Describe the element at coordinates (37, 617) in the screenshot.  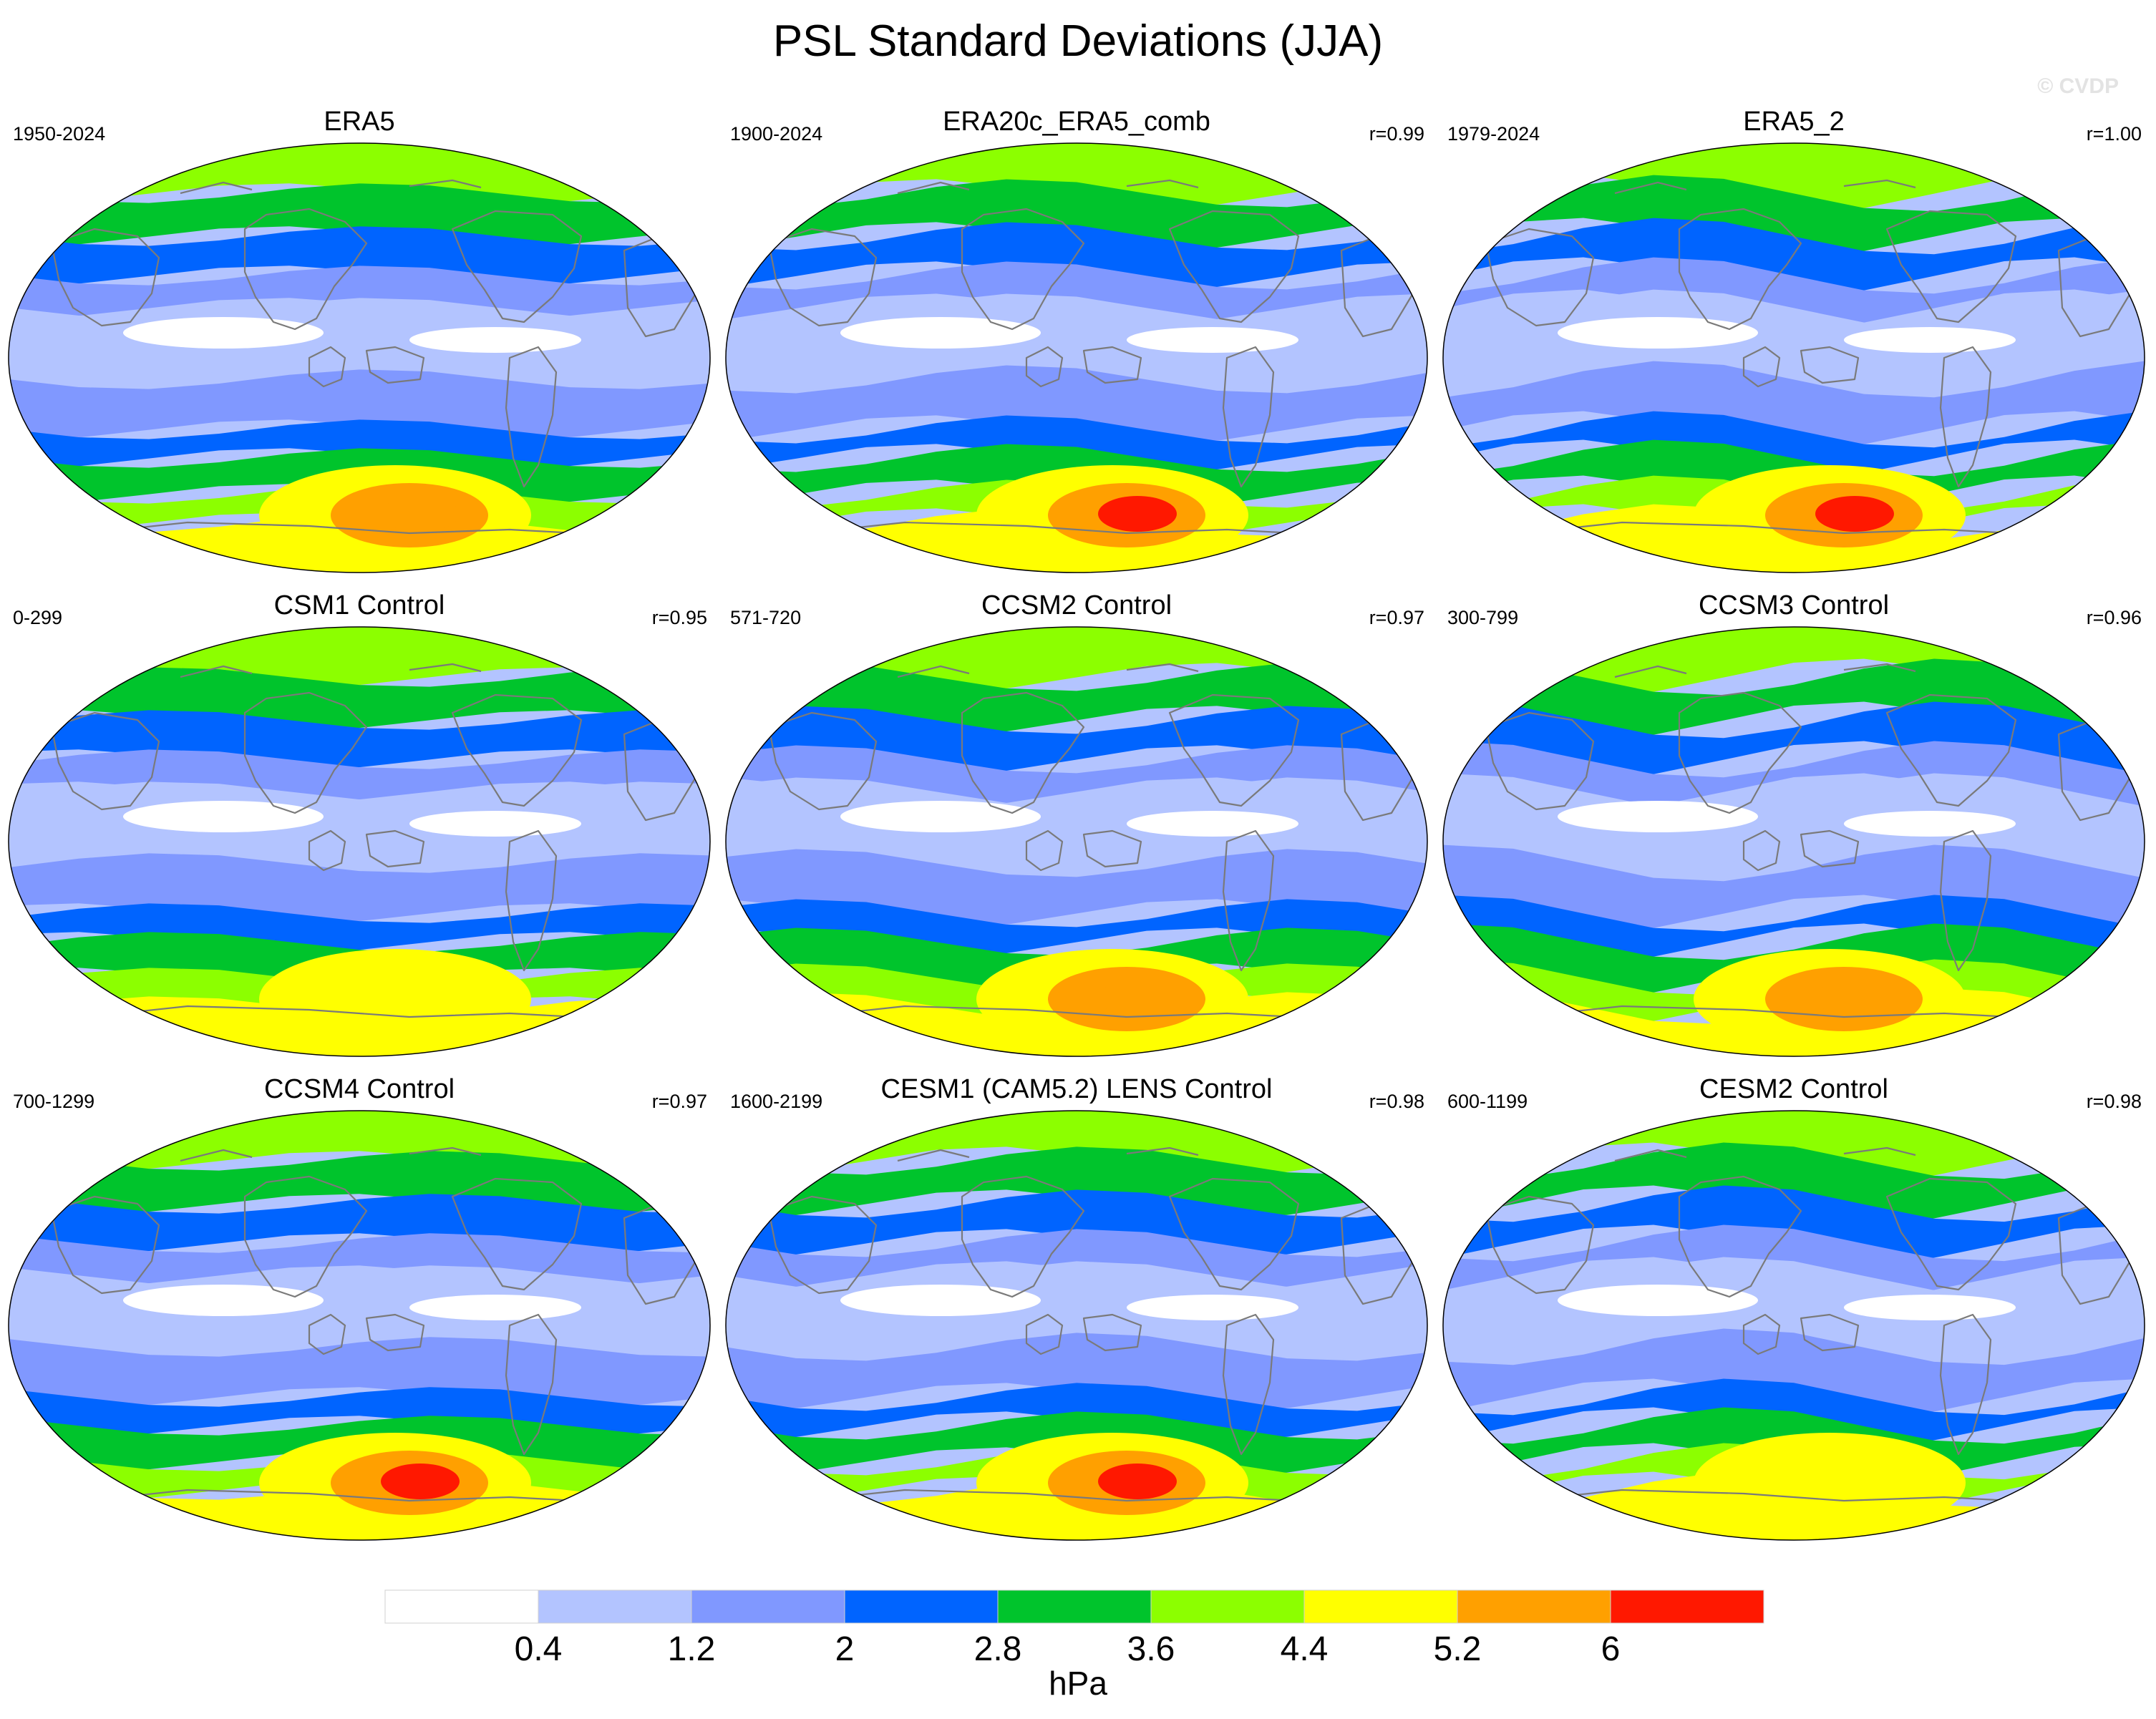
I see `panel-years: 0-299` at that location.